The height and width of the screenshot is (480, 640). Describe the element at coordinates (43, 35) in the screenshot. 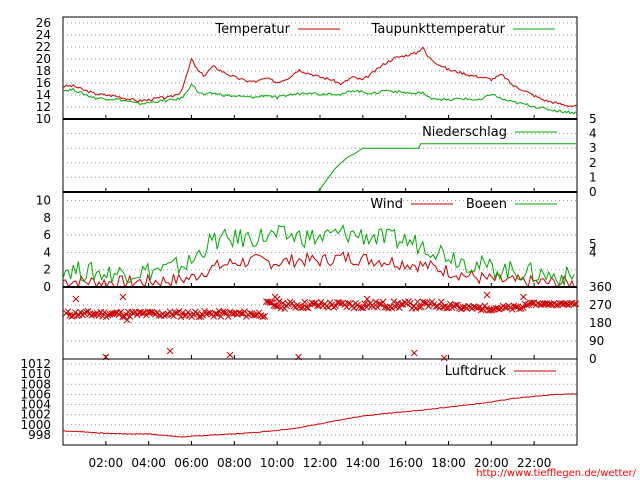

I see `y-tick-label: 24` at that location.